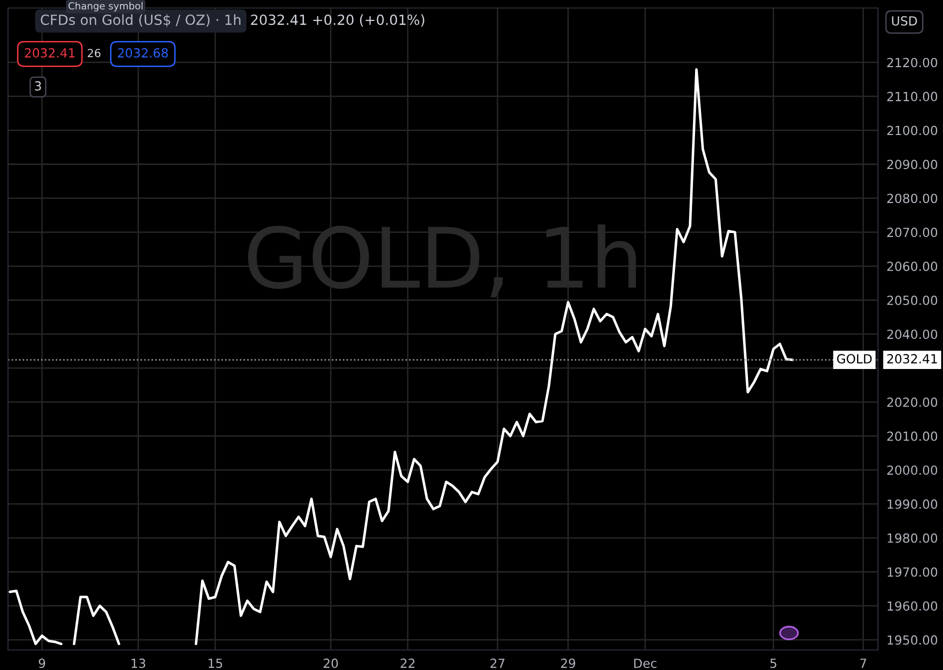 This screenshot has height=670, width=943. What do you see at coordinates (497, 663) in the screenshot?
I see `x-tick-label: 27` at bounding box center [497, 663].